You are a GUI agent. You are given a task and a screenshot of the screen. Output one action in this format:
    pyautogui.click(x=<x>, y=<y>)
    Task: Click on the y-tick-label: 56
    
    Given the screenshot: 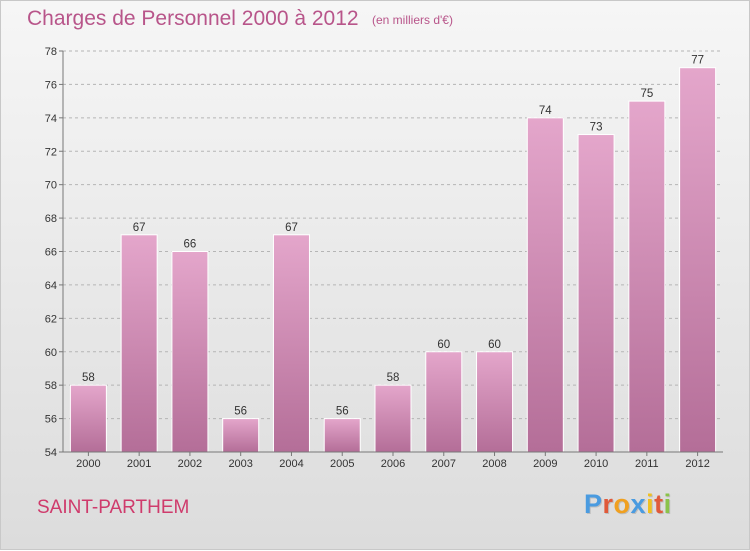 What is the action you would take?
    pyautogui.click(x=51, y=420)
    